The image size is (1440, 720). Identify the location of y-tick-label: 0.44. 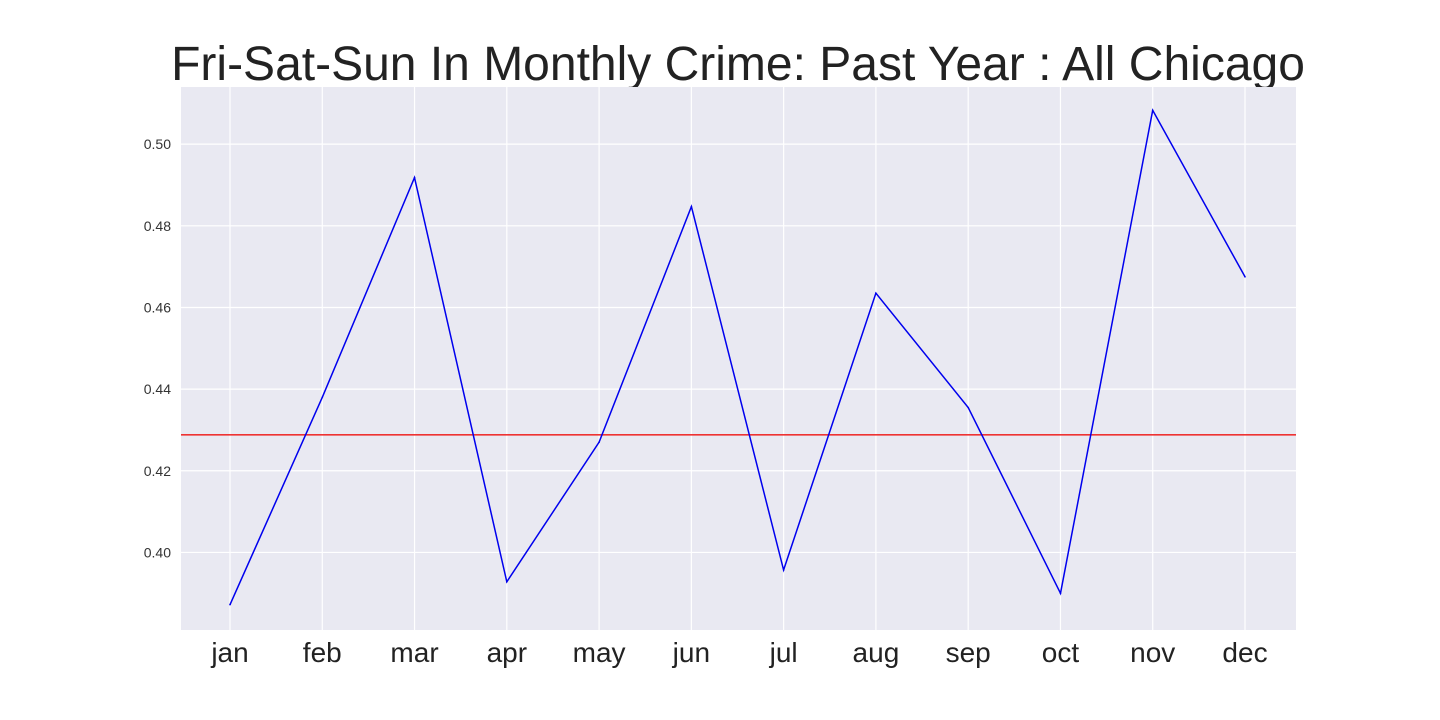
(157, 389).